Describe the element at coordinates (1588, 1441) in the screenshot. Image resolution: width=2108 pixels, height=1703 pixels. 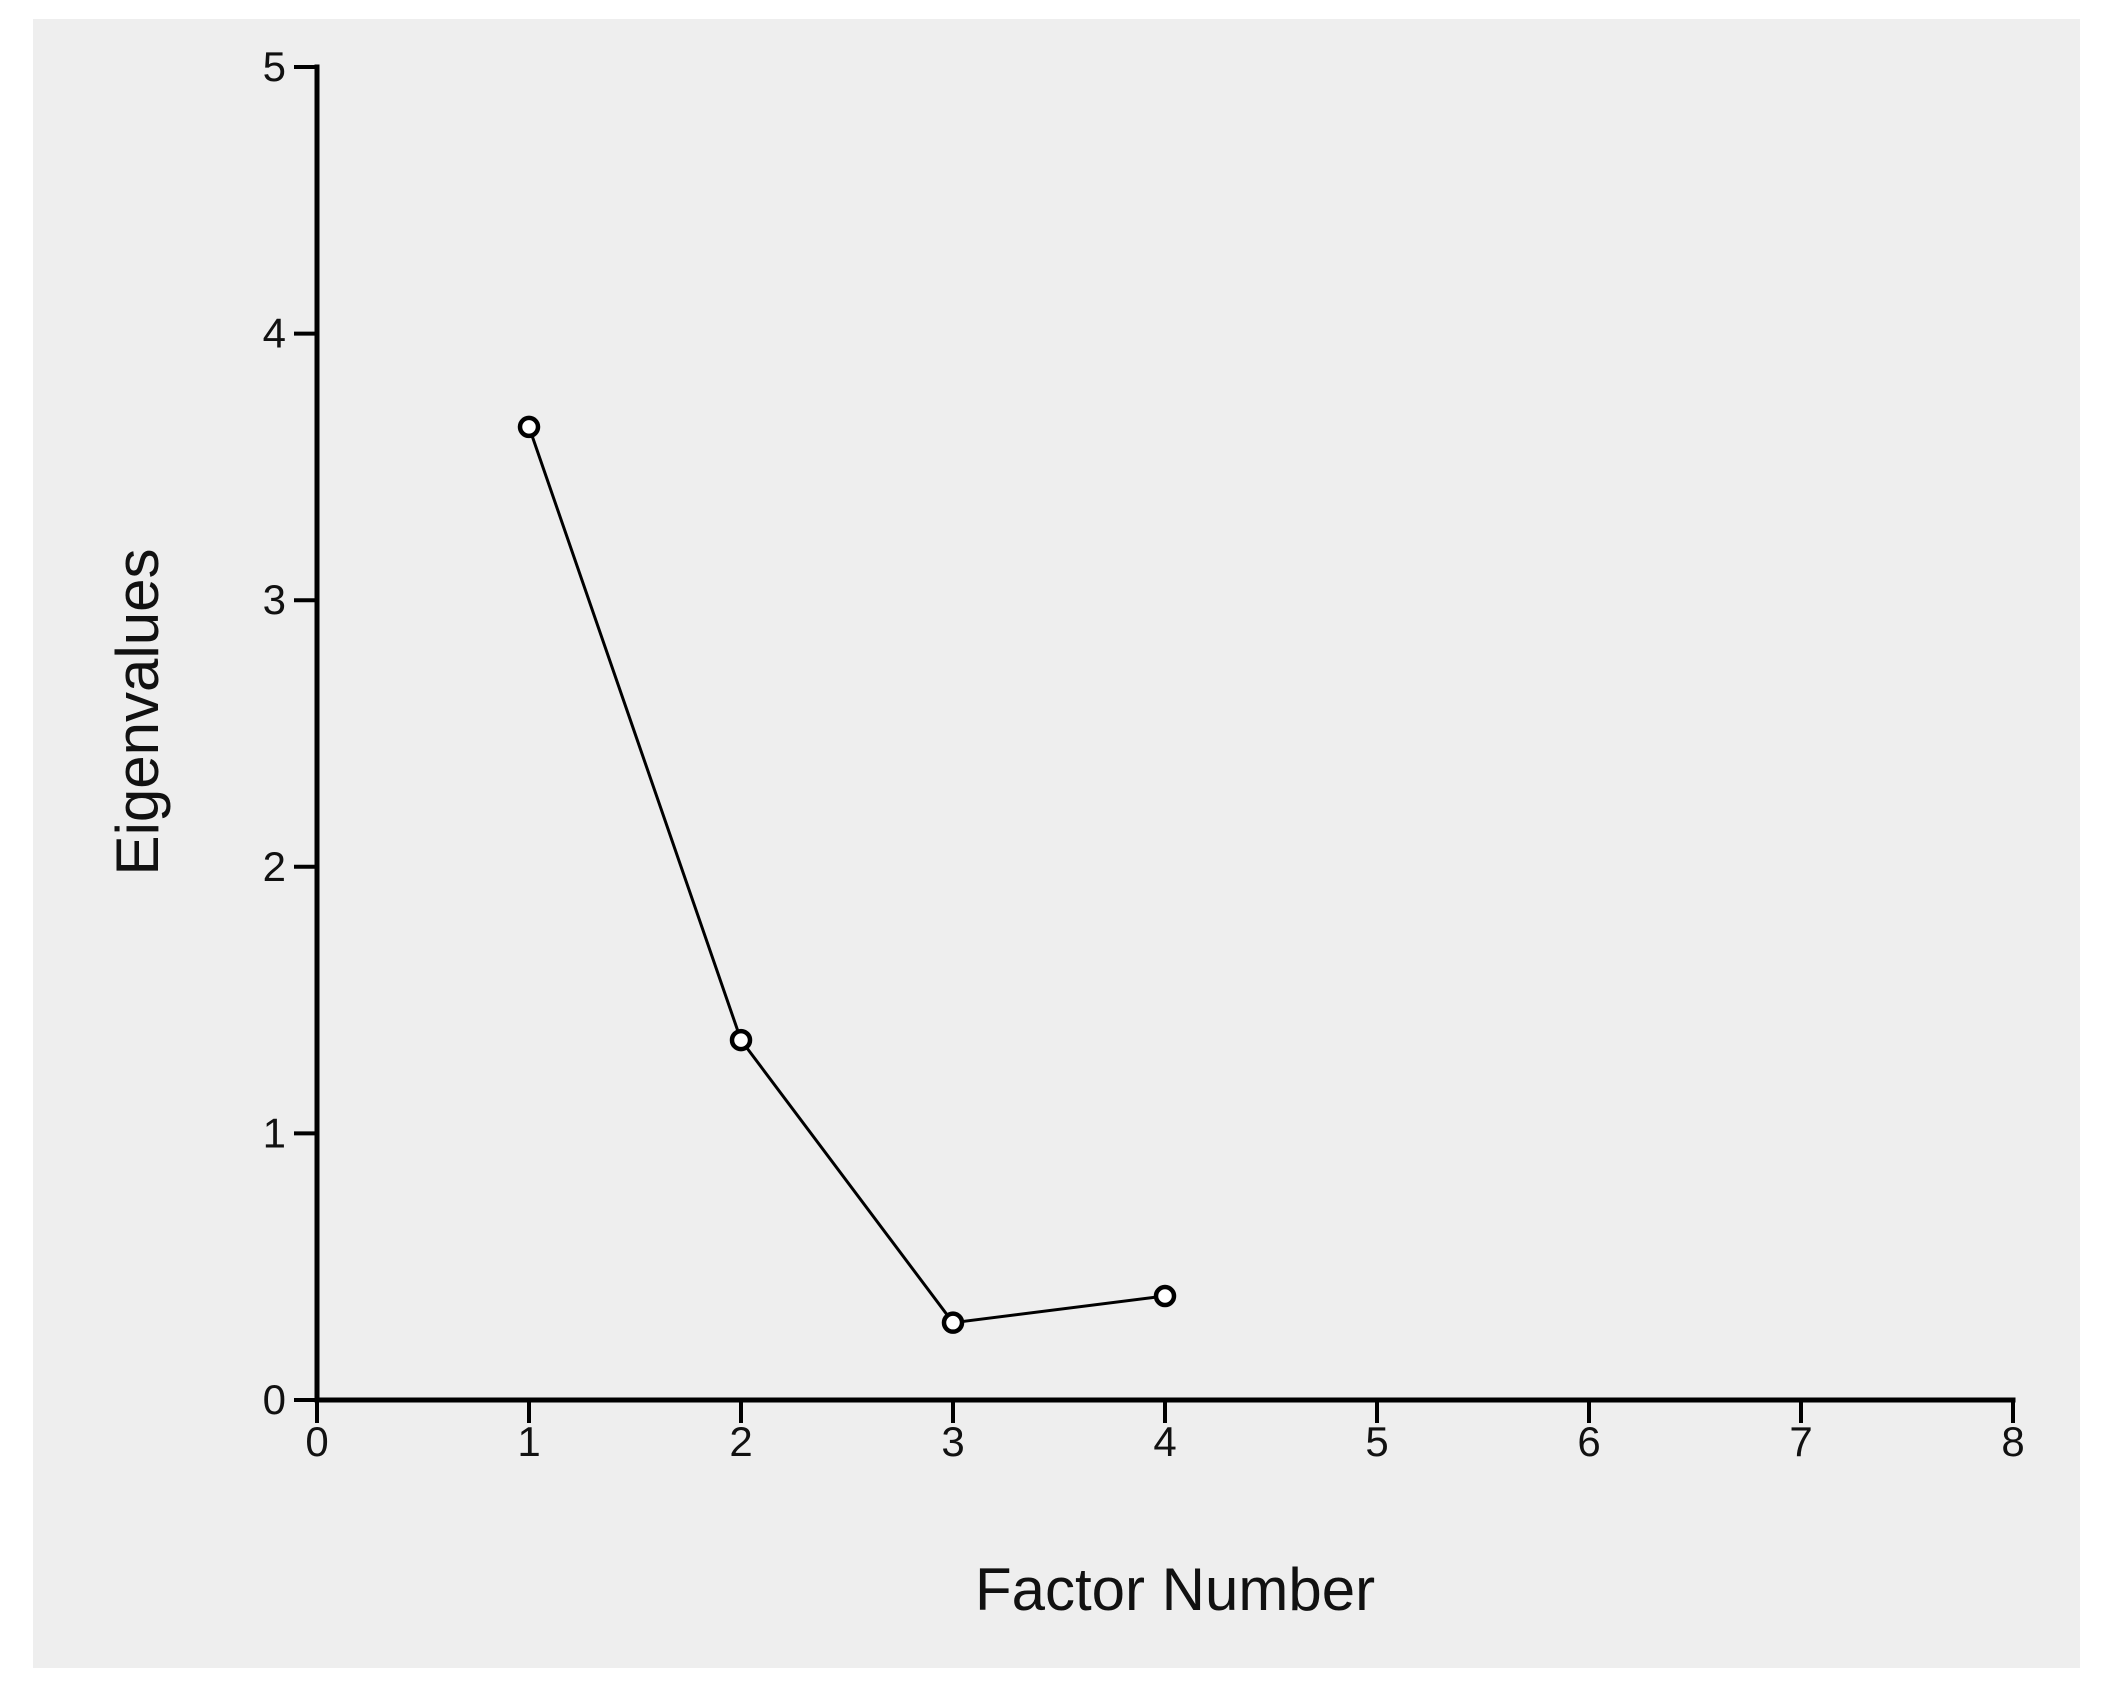
I see `x-tick-label: 6` at that location.